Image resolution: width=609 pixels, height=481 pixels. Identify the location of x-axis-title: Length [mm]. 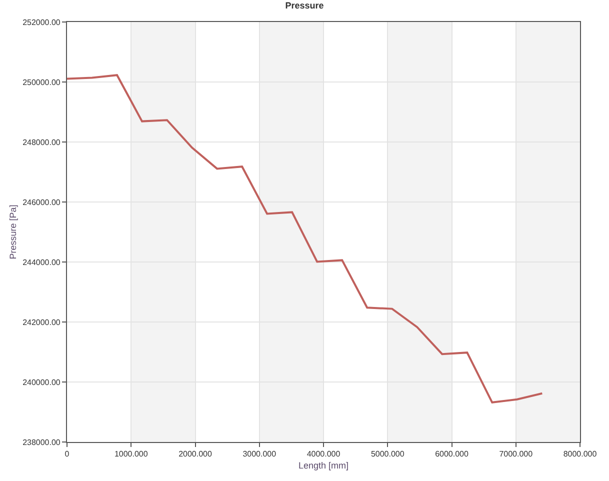
(323, 465).